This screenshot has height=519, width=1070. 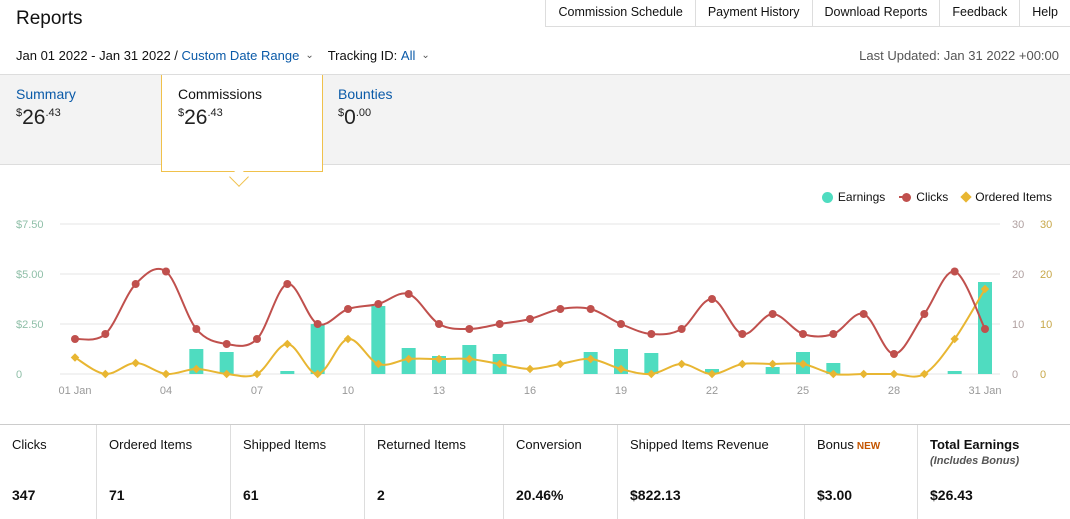 I want to click on stat-shipped-items: Shipped Items 61, so click(x=298, y=472).